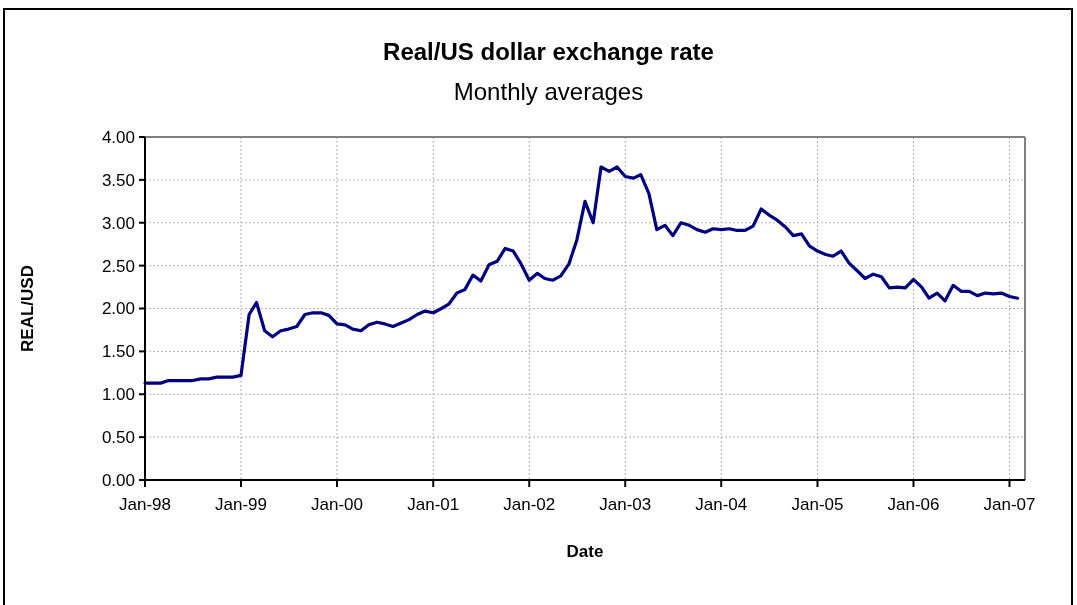 This screenshot has height=605, width=1077. Describe the element at coordinates (585, 551) in the screenshot. I see `x-axis-title: Date` at that location.